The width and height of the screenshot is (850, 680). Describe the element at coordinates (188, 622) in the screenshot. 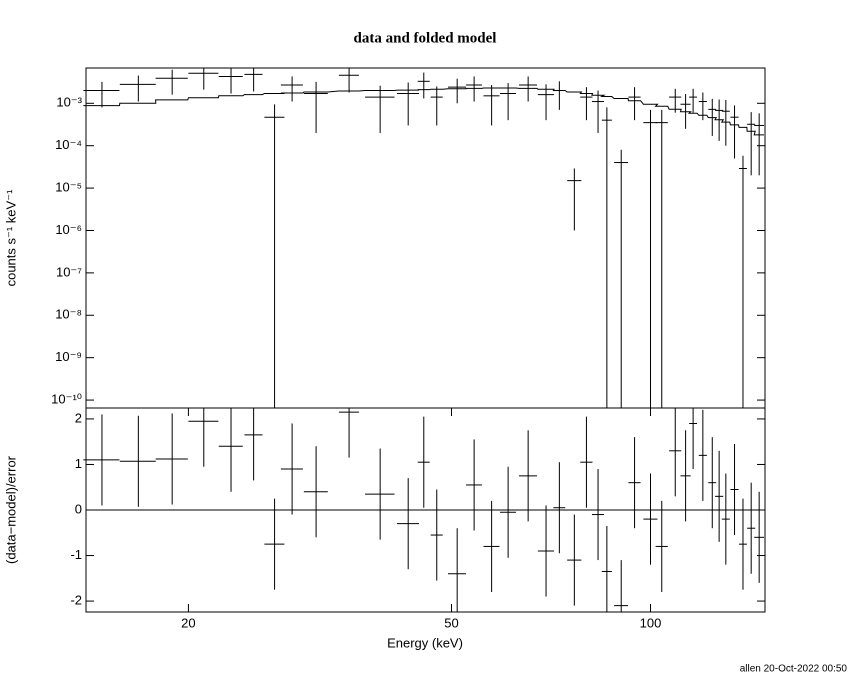

I see `x-tick-label: 20` at that location.